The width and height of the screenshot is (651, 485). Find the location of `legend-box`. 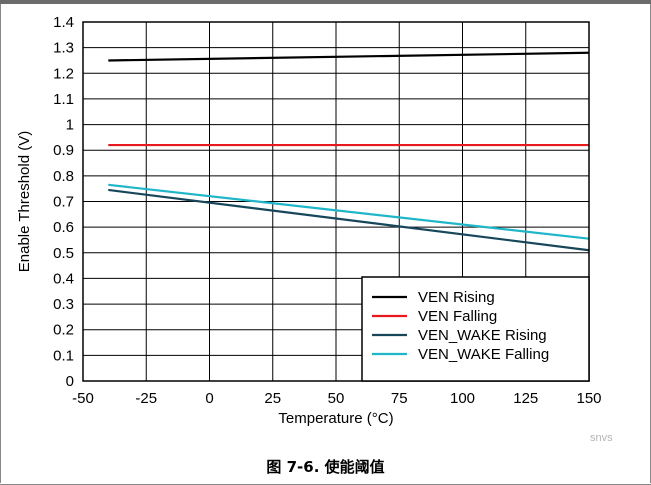

legend-box is located at coordinates (475, 329).